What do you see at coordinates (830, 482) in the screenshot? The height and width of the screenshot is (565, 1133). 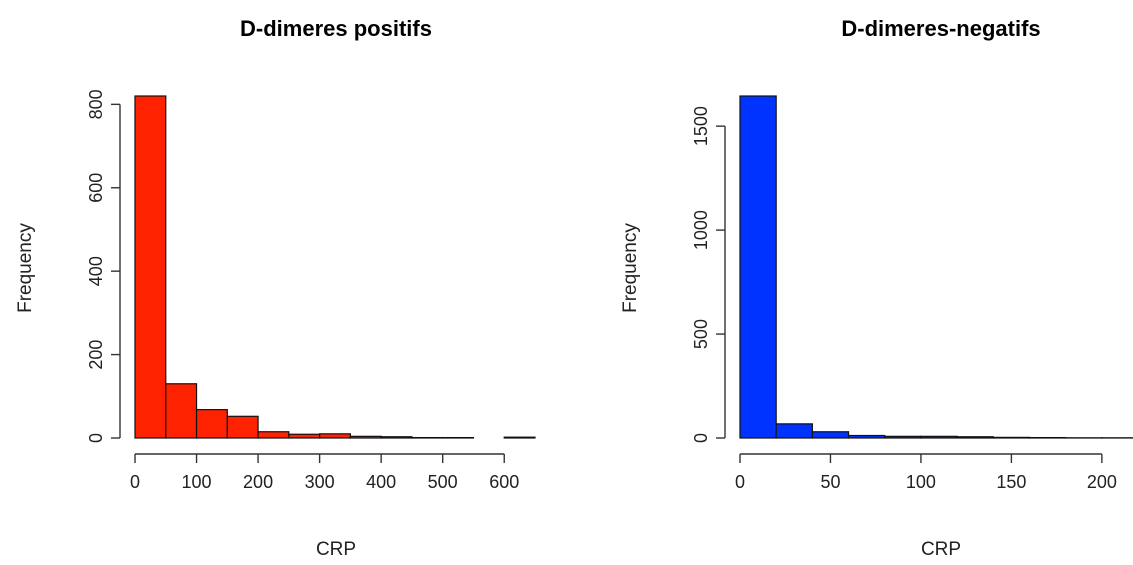 I see `x-tick-label: 50` at bounding box center [830, 482].